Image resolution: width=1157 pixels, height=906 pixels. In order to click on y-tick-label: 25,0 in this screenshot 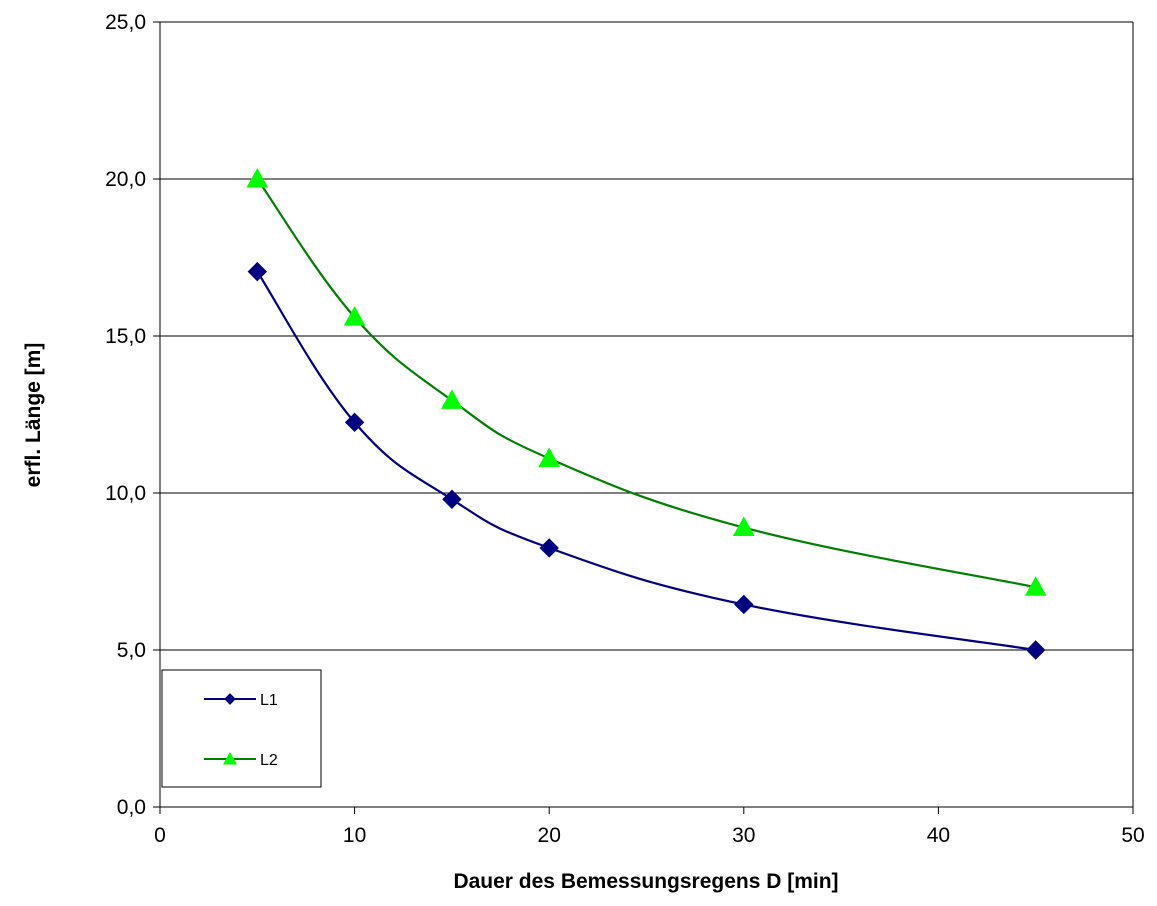, I will do `click(125, 22)`.